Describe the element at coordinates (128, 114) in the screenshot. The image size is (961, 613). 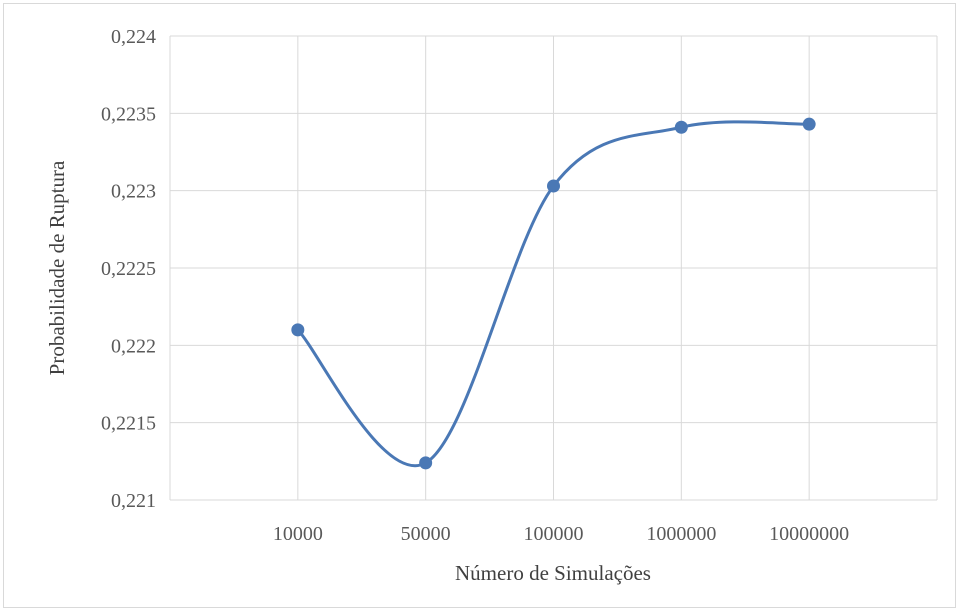
I see `y-tick-label: 0,2235` at that location.